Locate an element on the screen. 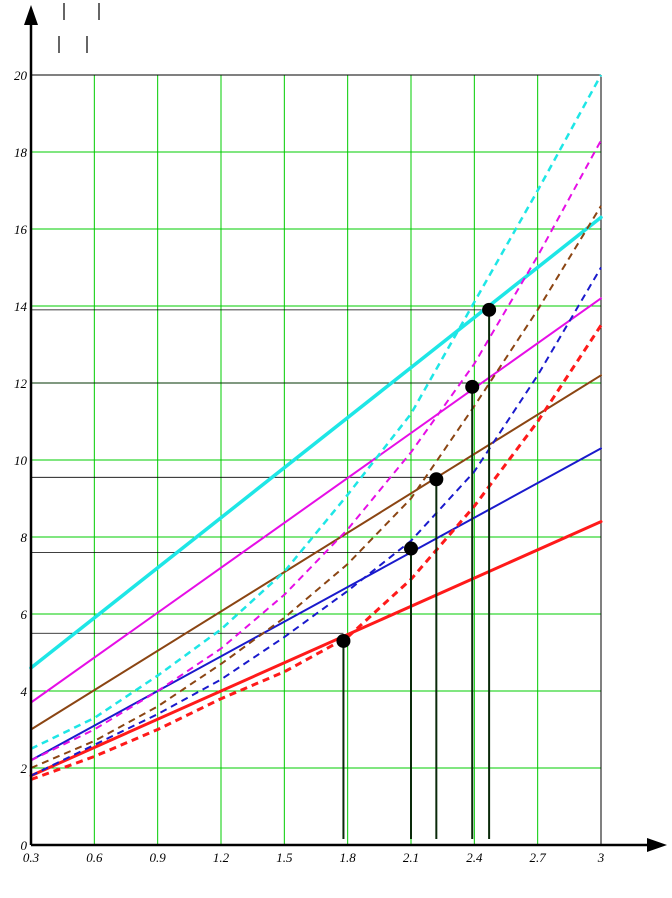 This screenshot has width=672, height=898. y-tick-label: 12 is located at coordinates (21, 383).